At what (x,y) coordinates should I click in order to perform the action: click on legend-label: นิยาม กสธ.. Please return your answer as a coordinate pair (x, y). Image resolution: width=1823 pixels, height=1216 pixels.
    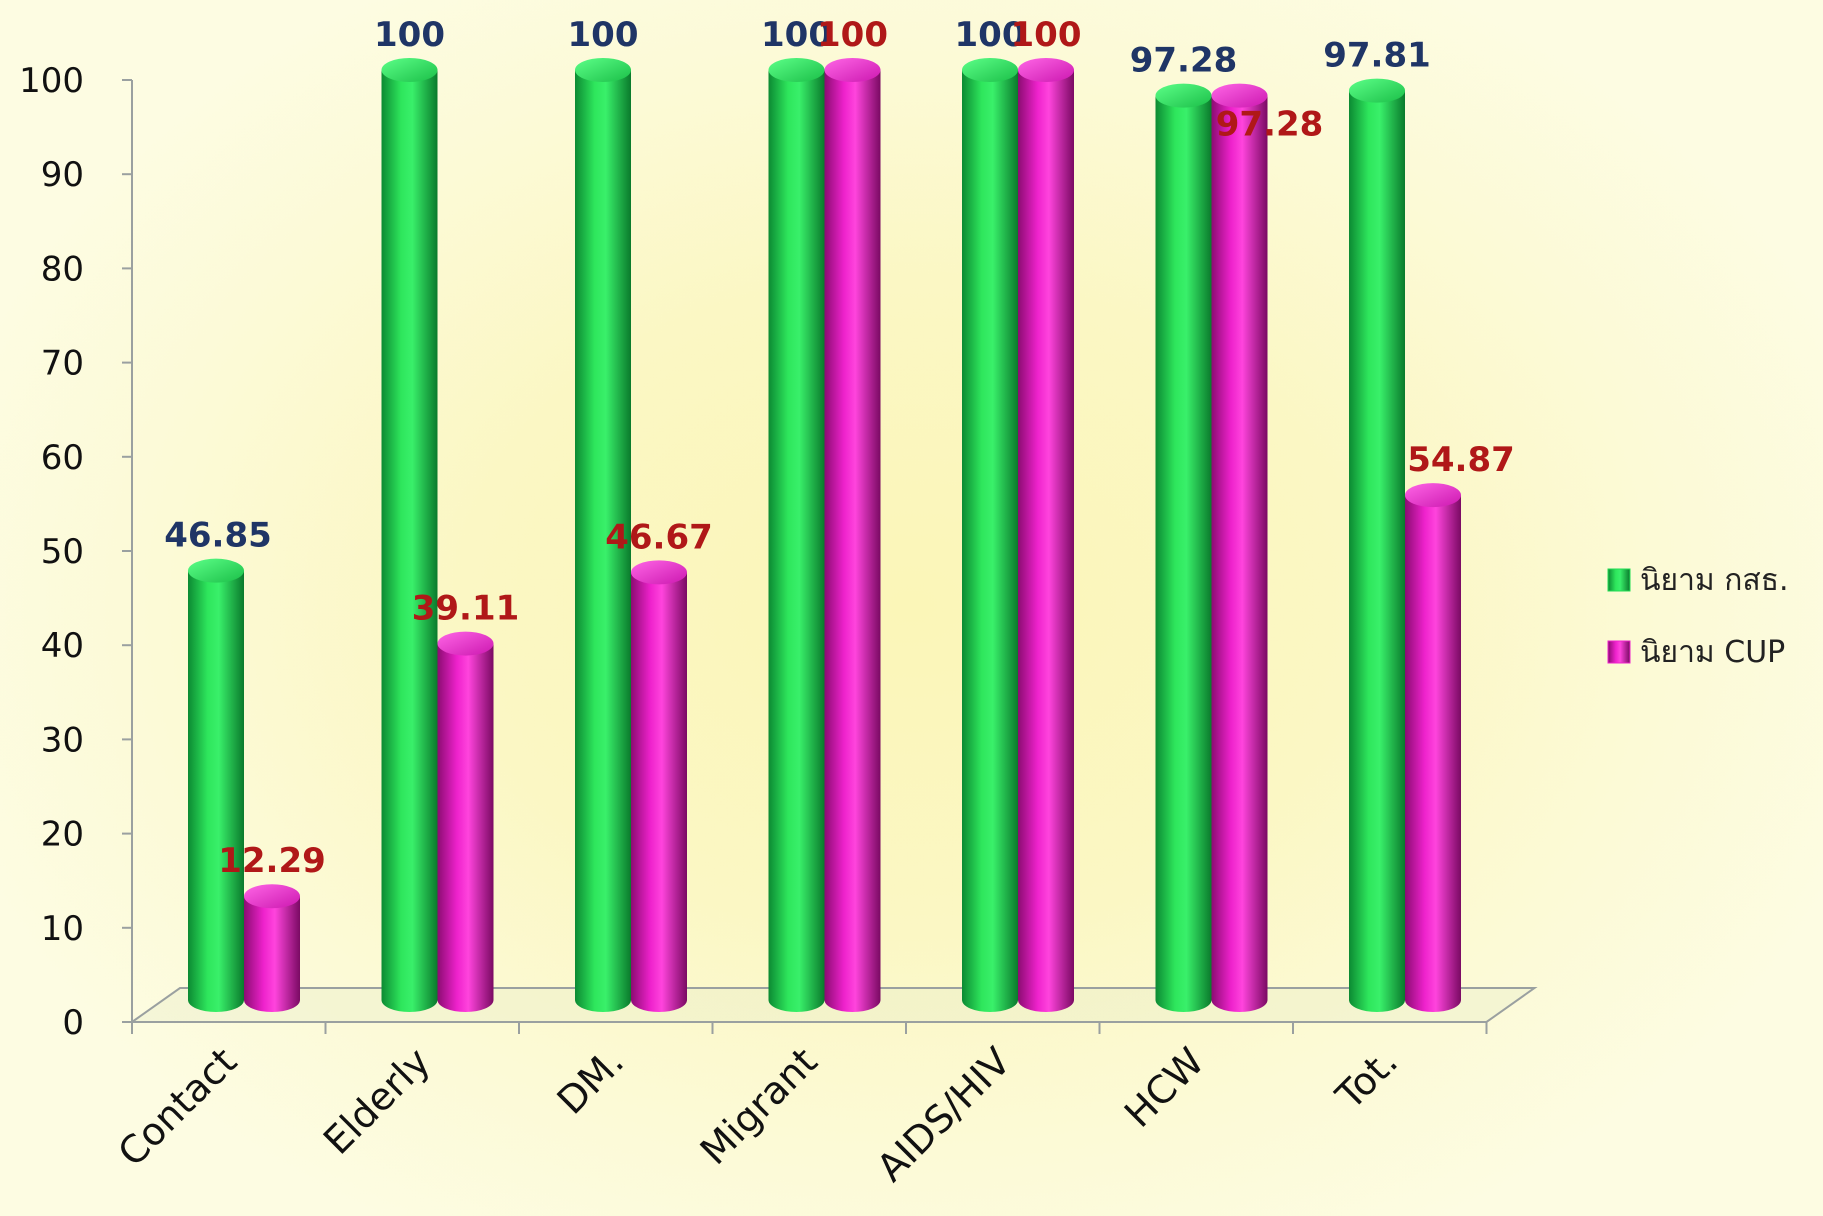
    Looking at the image, I should click on (1714, 580).